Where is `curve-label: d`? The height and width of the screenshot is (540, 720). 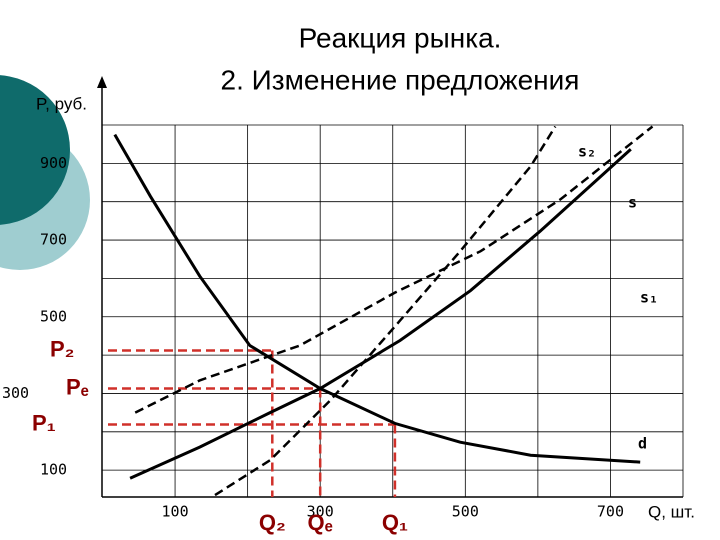
curve-label: d is located at coordinates (642, 444).